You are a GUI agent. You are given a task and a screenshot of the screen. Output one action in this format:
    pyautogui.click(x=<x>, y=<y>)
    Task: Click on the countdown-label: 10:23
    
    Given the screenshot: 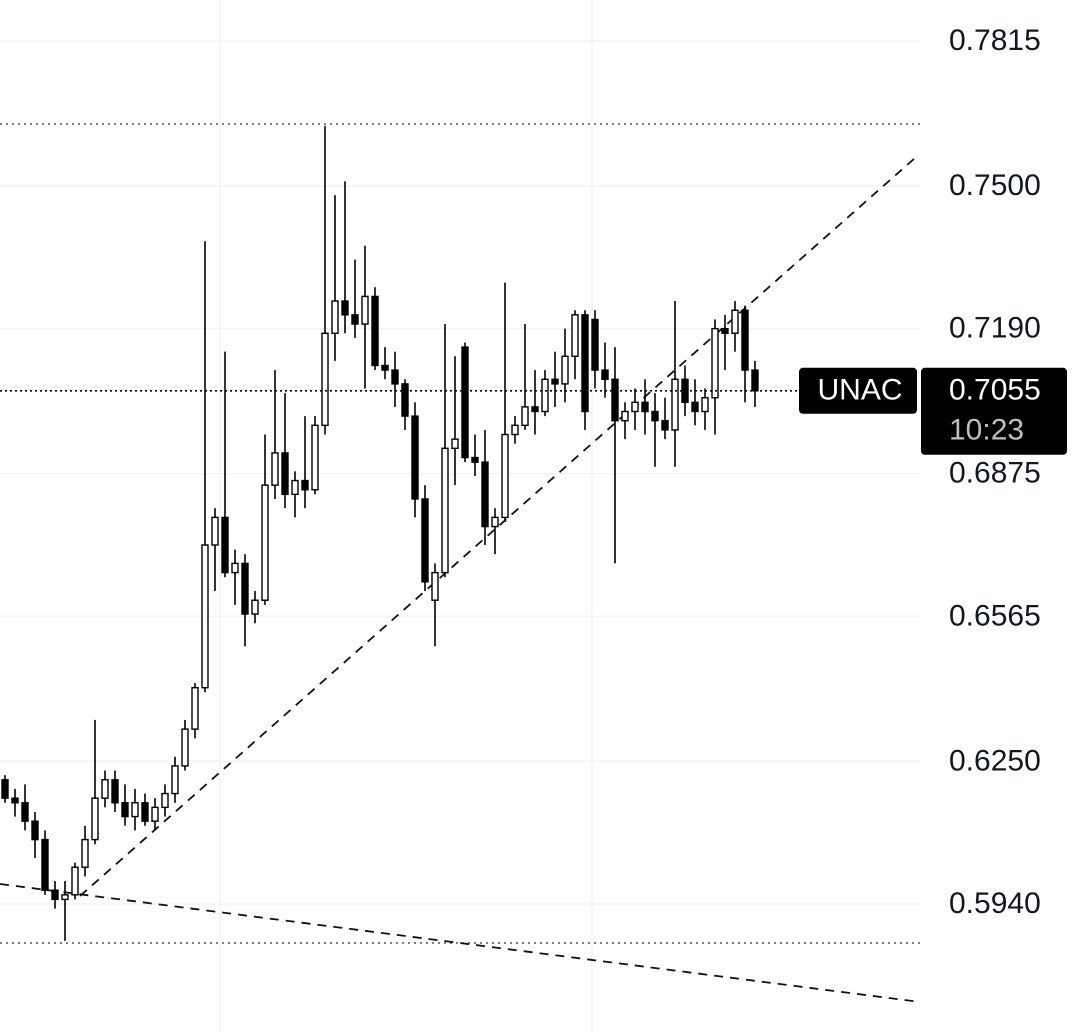 What is the action you would take?
    pyautogui.click(x=986, y=430)
    